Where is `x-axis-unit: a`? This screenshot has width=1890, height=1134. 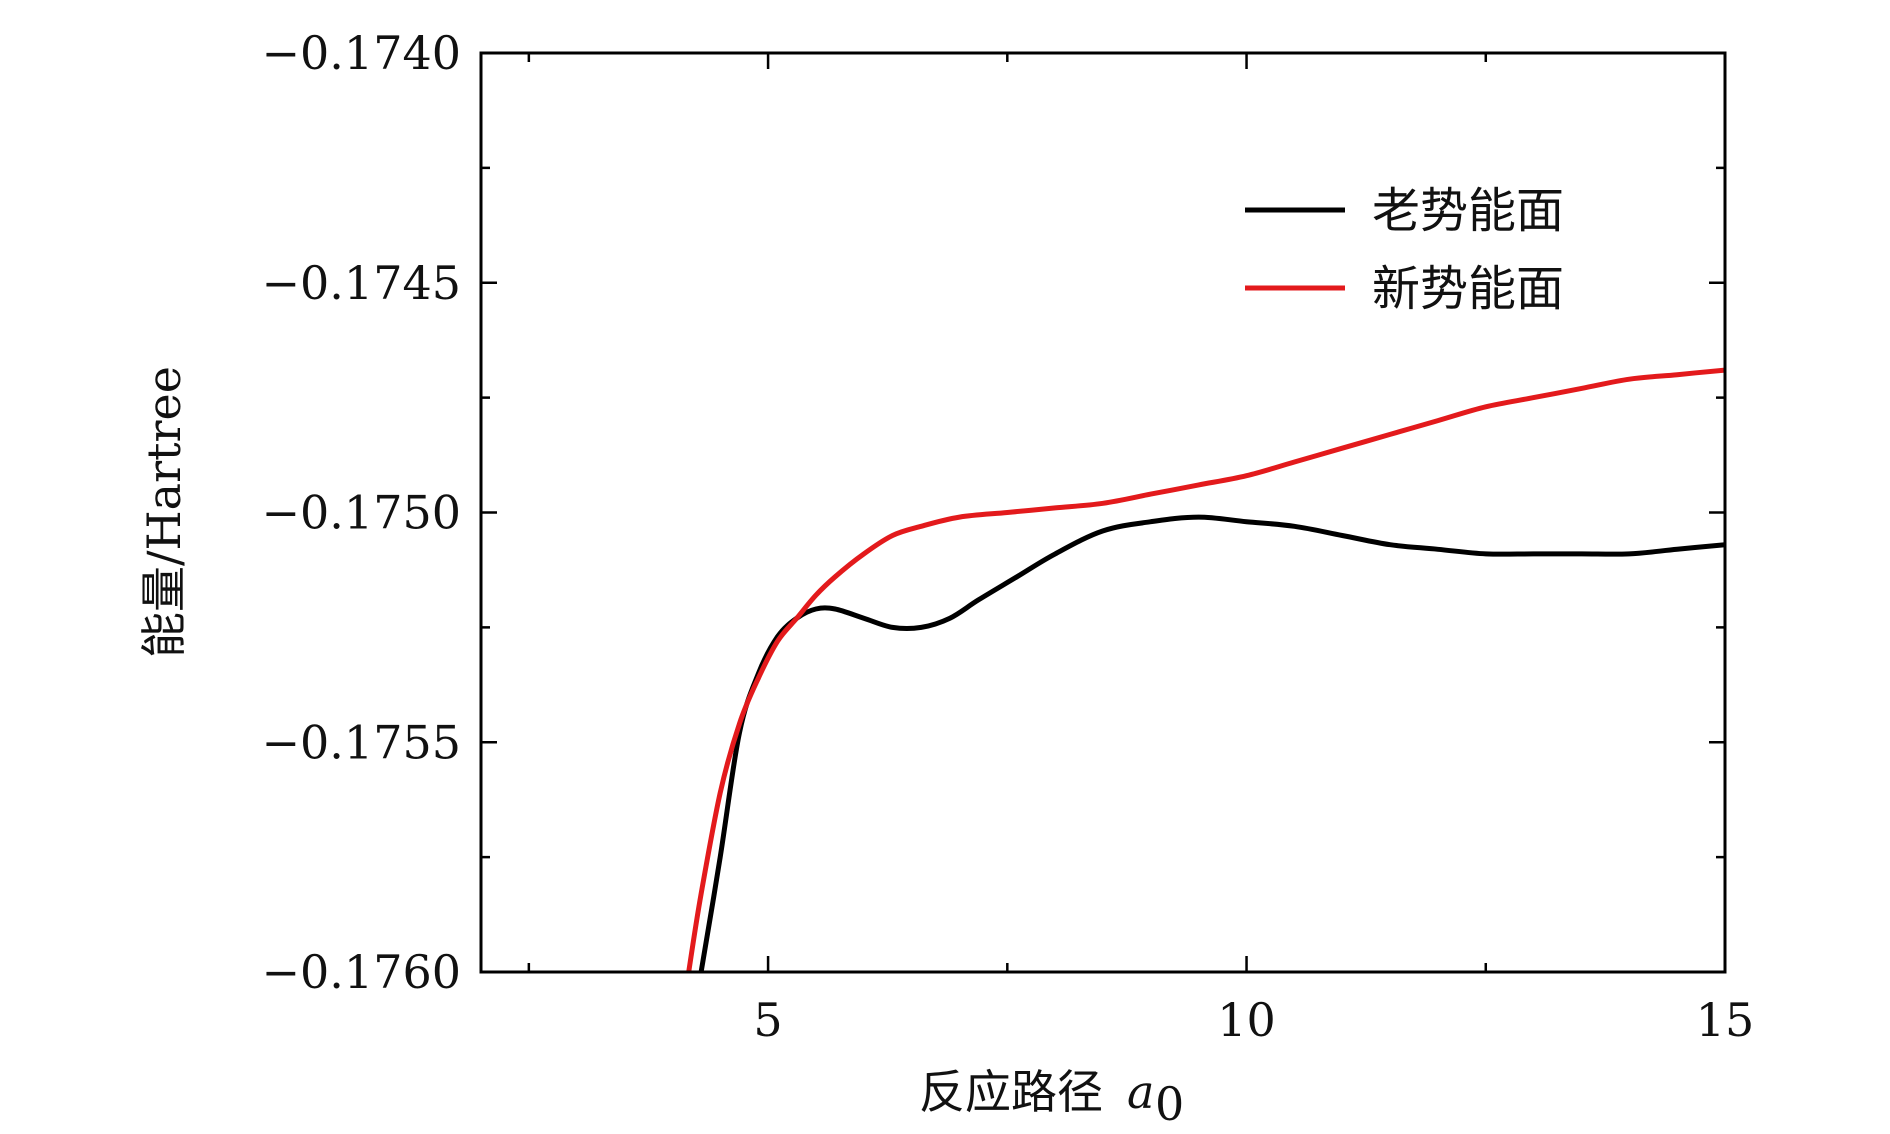 x-axis-unit: a is located at coordinates (1140, 1092).